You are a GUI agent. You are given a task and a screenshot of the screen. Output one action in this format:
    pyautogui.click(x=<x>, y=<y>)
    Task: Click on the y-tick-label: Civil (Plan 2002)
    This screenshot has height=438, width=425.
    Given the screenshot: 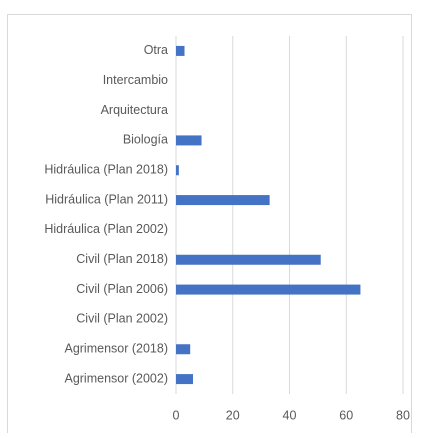 What is the action you would take?
    pyautogui.click(x=122, y=319)
    